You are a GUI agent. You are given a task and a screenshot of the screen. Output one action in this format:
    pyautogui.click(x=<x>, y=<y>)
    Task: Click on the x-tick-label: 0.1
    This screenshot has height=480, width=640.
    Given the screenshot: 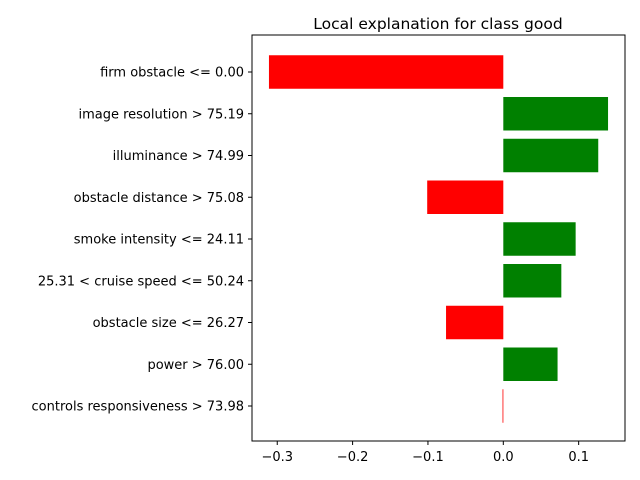 What is the action you would take?
    pyautogui.click(x=578, y=457)
    